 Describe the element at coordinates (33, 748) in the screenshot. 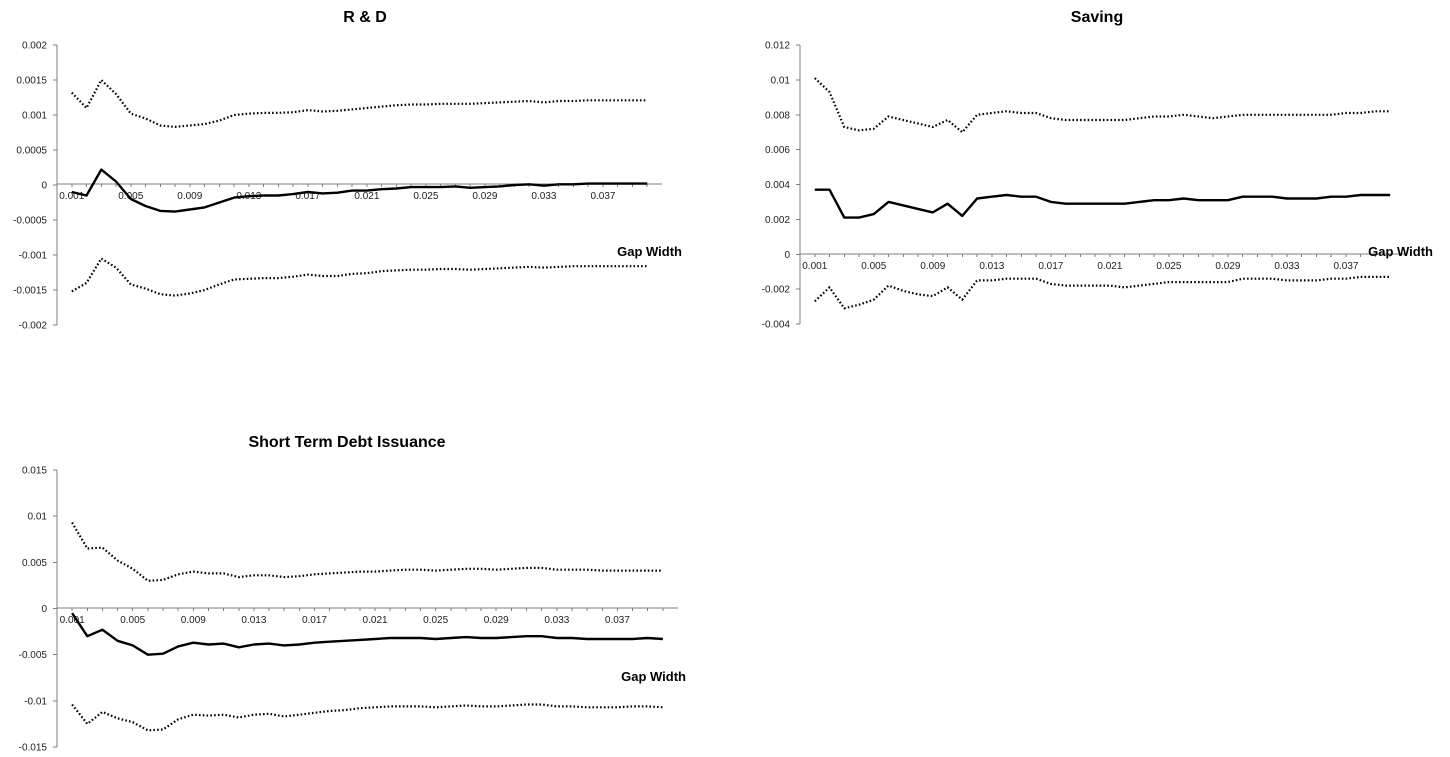

I see `y-tick-label: -0.015` at that location.